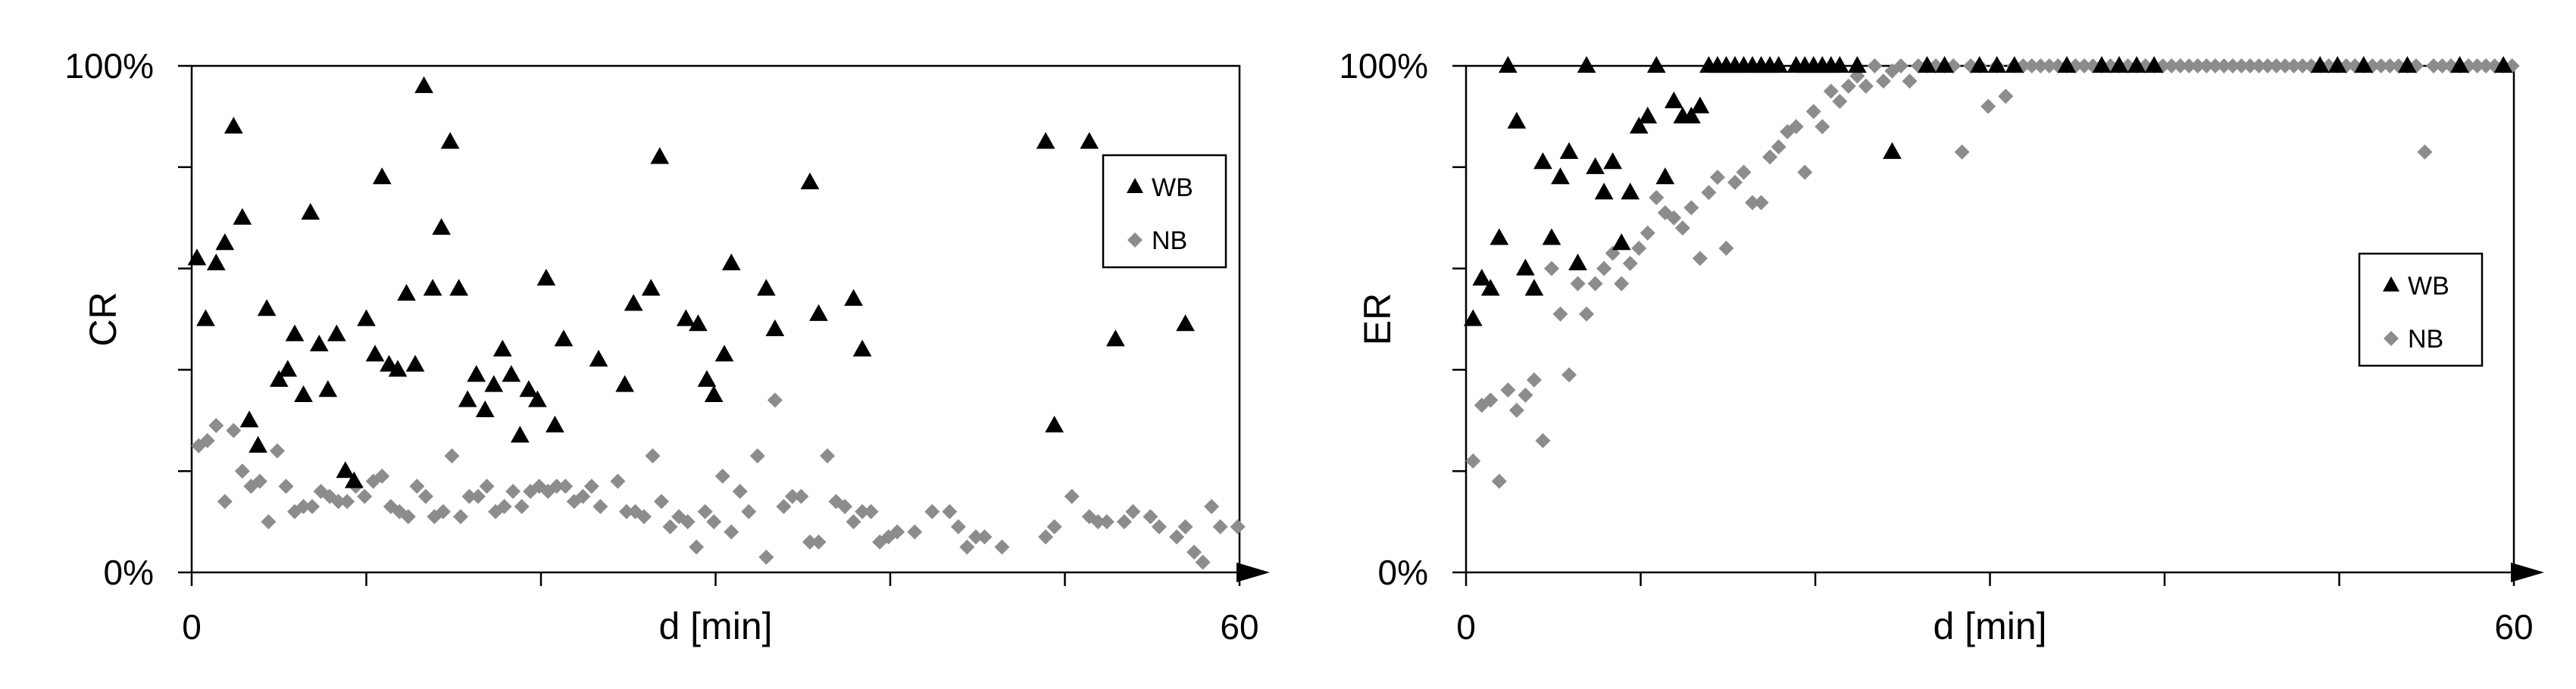 The image size is (2576, 689). I want to click on legend-label: WB, so click(2428, 286).